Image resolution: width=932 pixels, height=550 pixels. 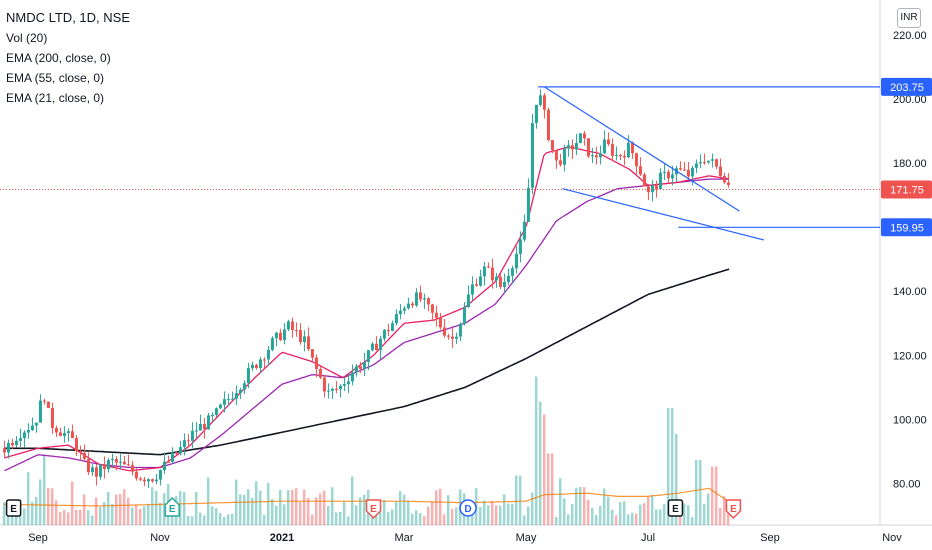 I want to click on last-price-tag: 171.75, so click(x=906, y=189).